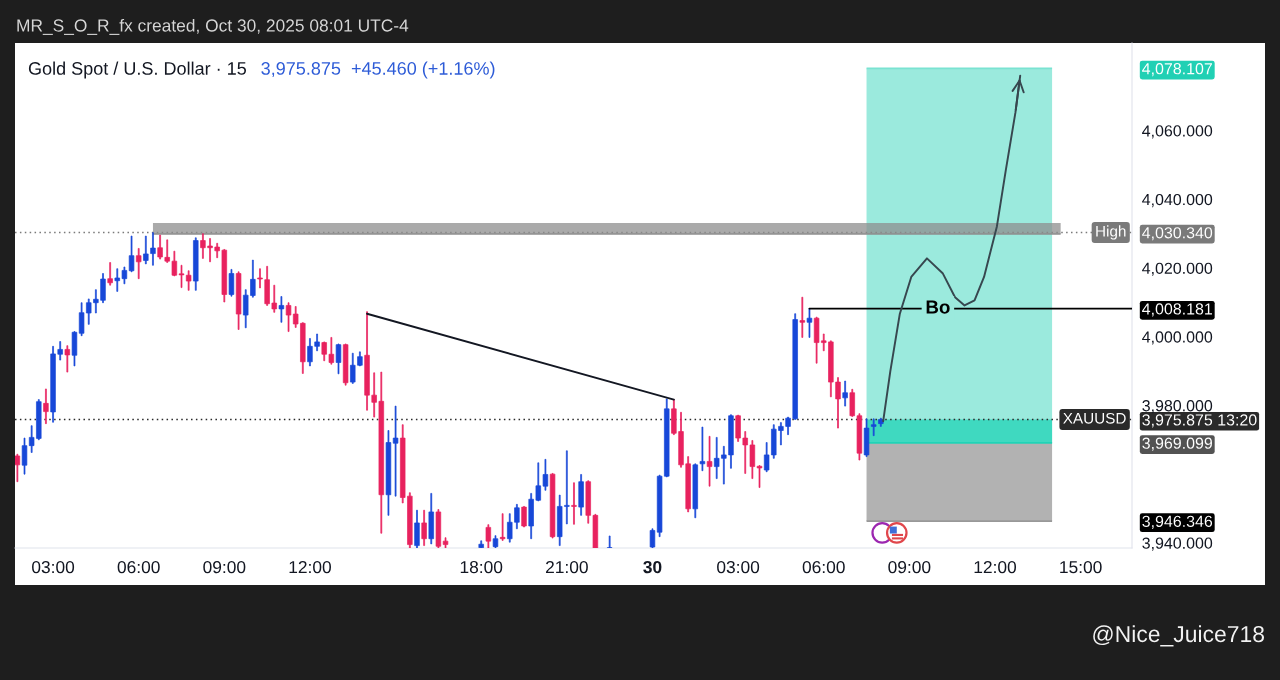 This screenshot has height=680, width=1280. What do you see at coordinates (952, 248) in the screenshot?
I see `line-series` at bounding box center [952, 248].